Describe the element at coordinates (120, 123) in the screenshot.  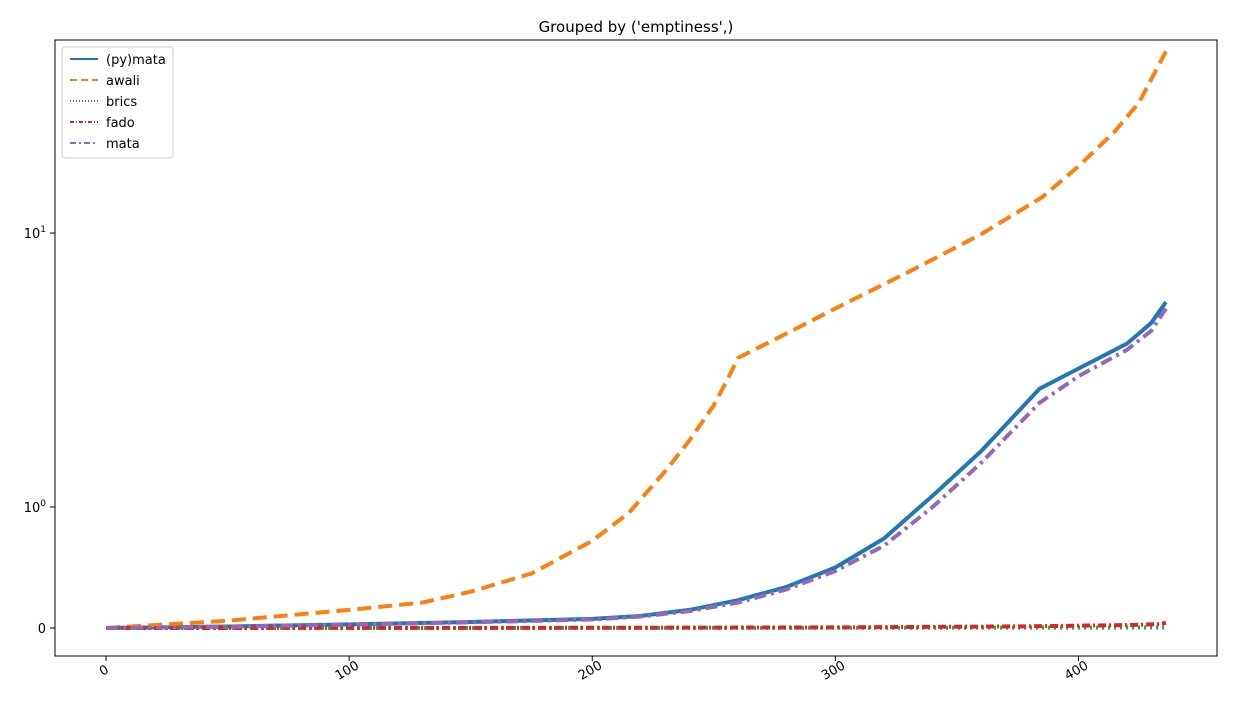
I see `legend-label: fado` at that location.